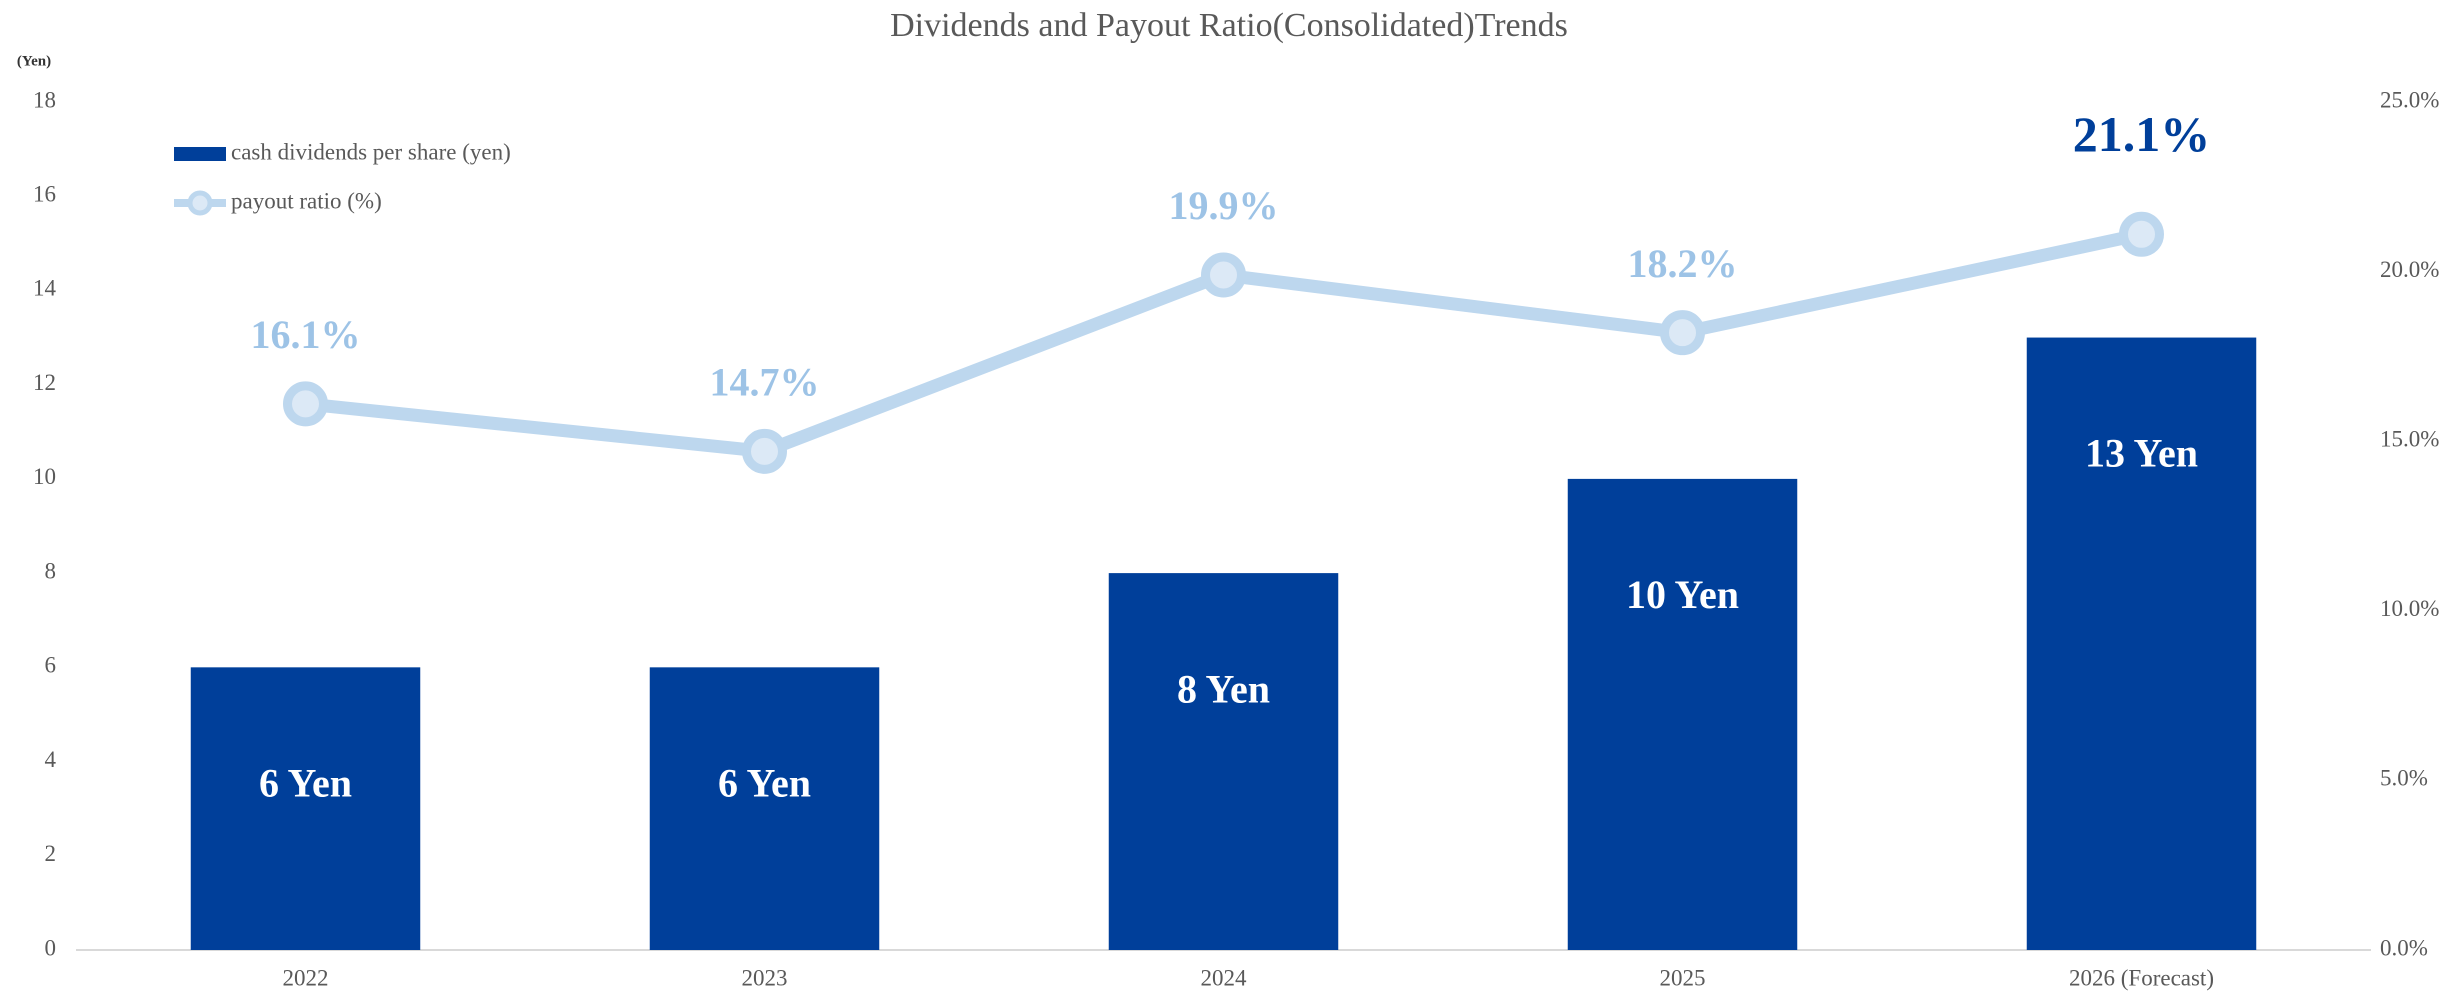  I want to click on y2-tick-label: 5.0%, so click(2404, 778).